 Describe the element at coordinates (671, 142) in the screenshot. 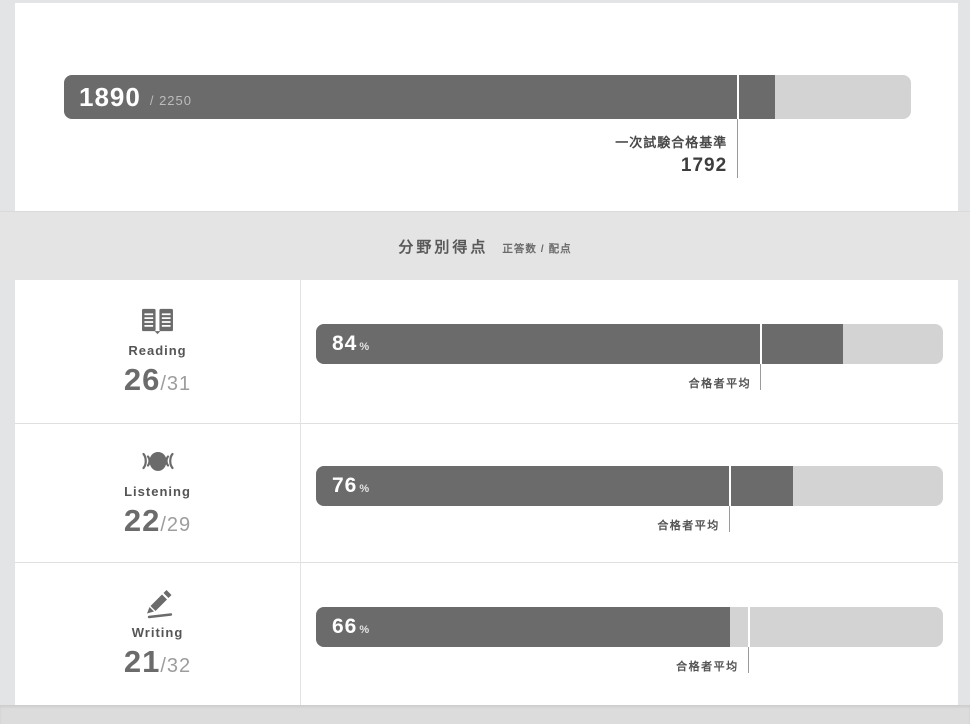

I see `pass-mark-label: 一次試験合格基準` at that location.